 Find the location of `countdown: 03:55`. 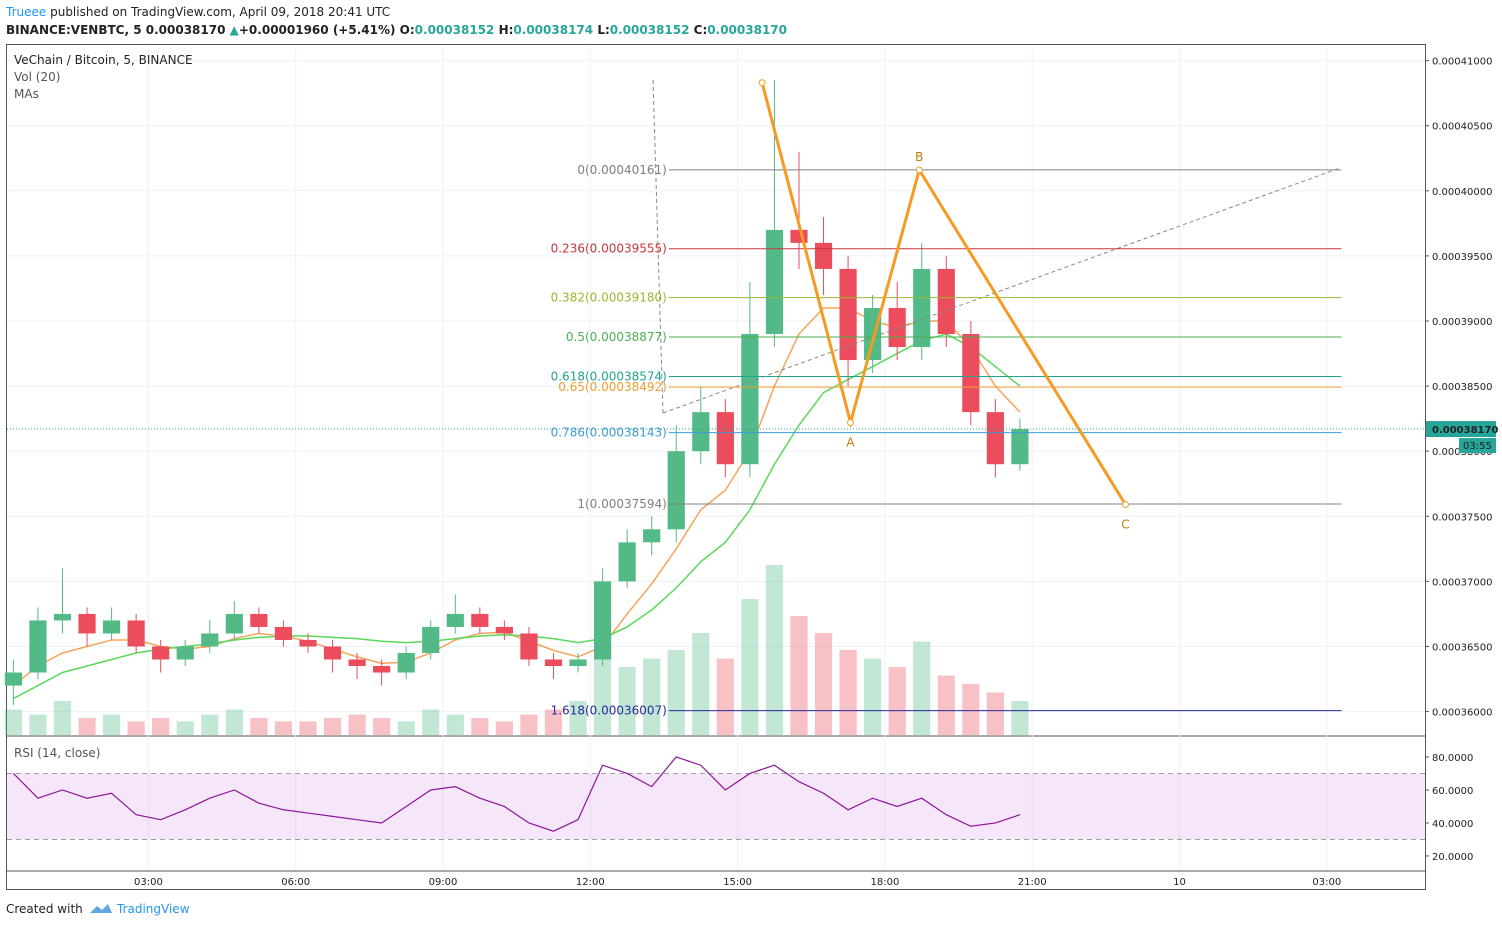

countdown: 03:55 is located at coordinates (1477, 446).